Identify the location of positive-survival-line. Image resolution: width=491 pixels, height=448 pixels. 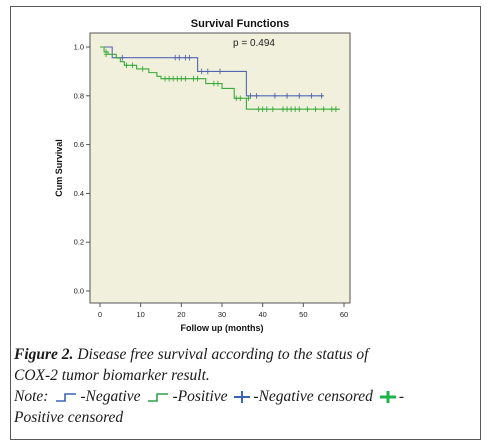
(220, 78).